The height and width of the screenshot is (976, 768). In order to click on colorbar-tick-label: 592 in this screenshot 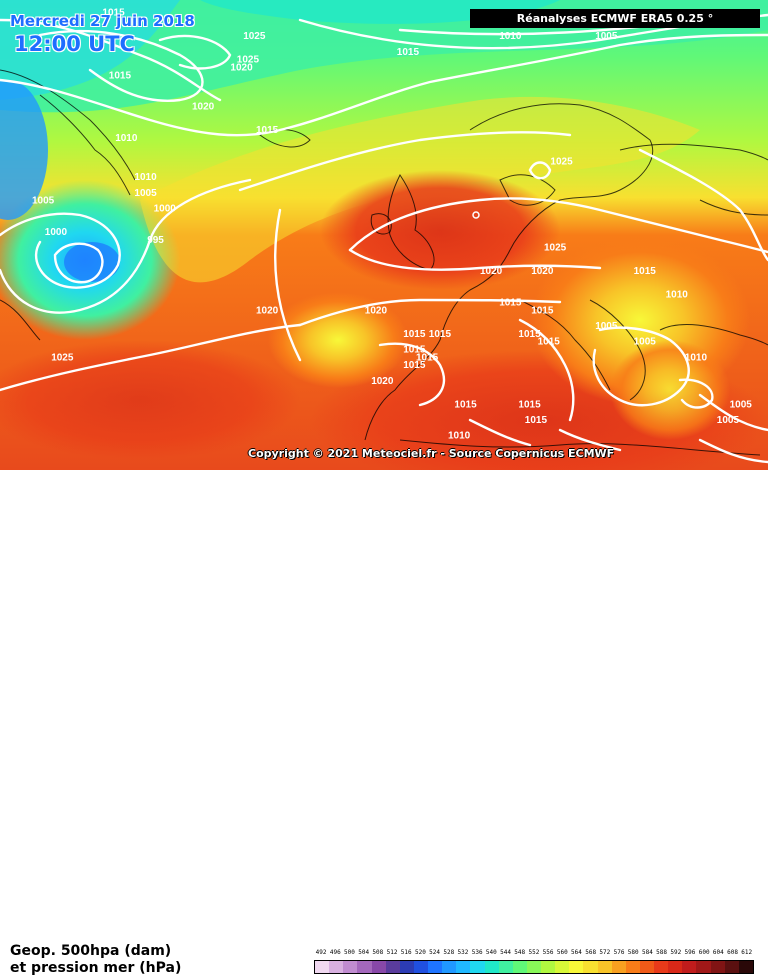, I will do `click(676, 952)`.